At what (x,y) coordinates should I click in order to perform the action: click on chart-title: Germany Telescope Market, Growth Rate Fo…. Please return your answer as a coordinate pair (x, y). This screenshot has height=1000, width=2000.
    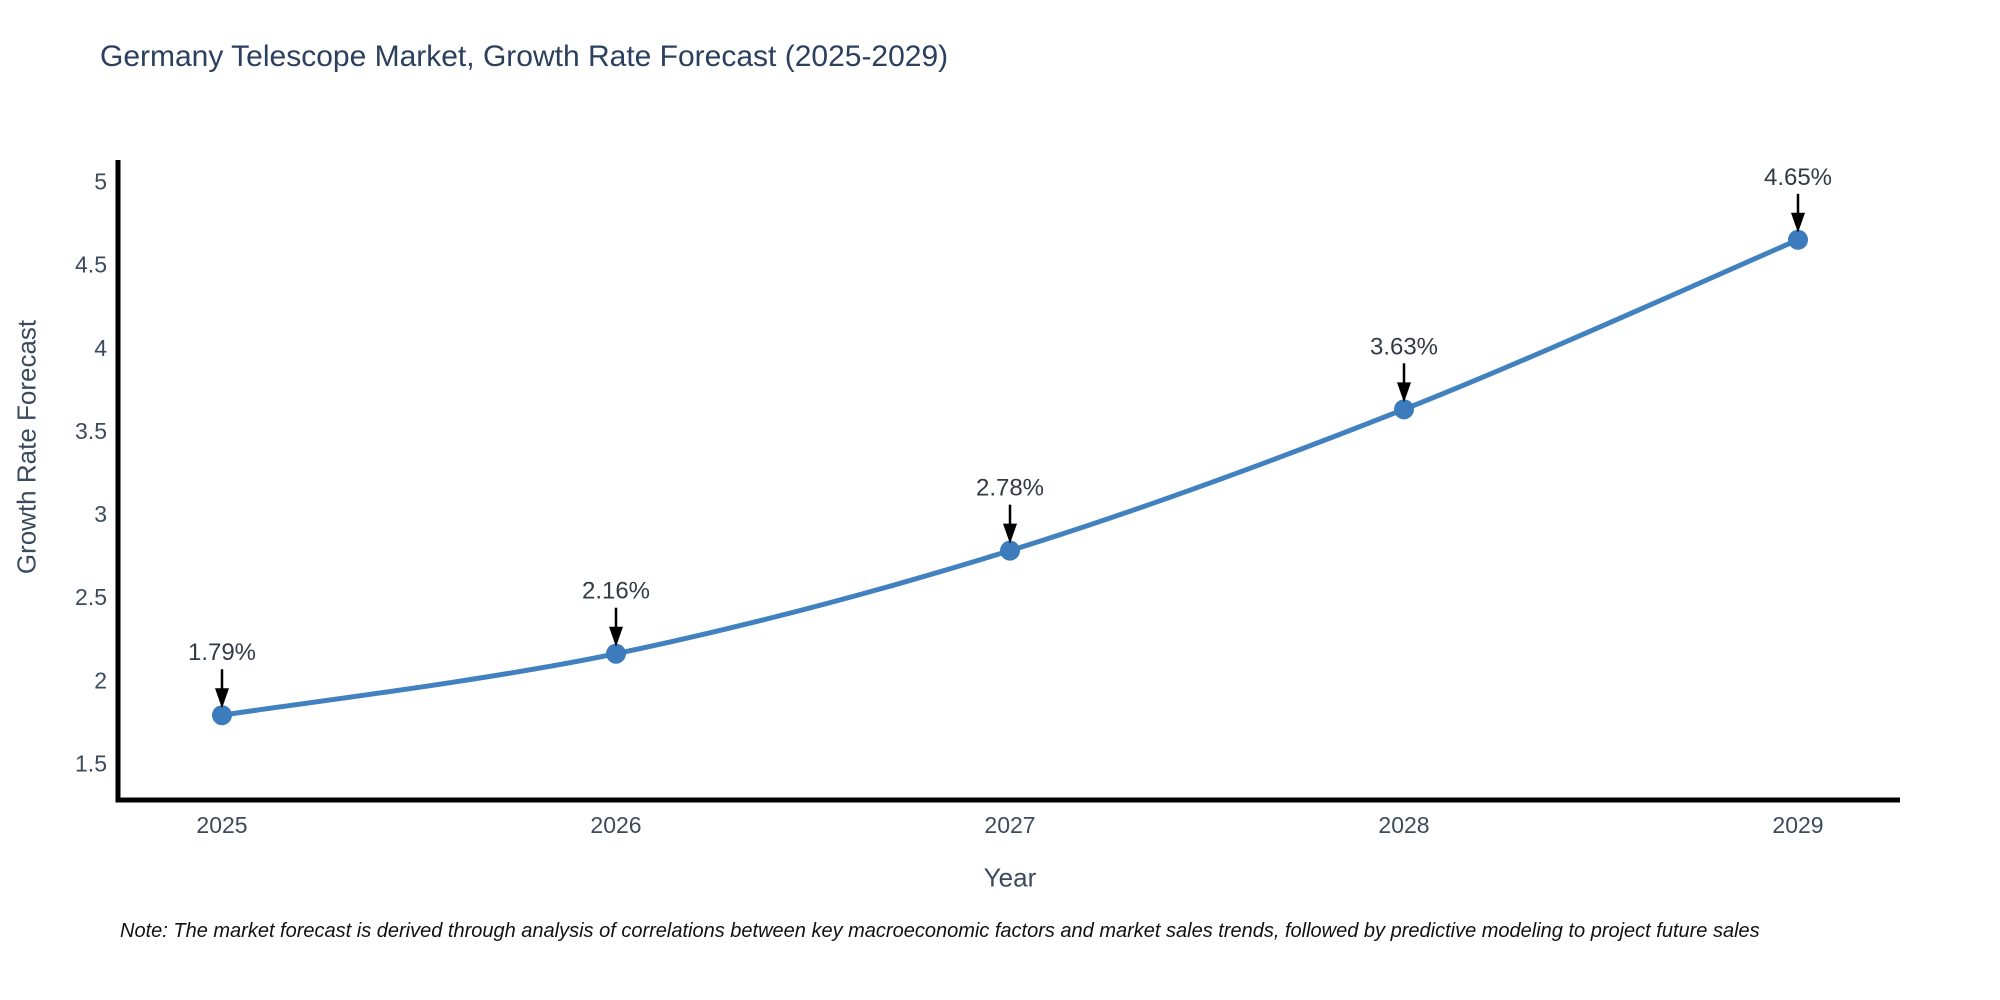
    Looking at the image, I should click on (524, 56).